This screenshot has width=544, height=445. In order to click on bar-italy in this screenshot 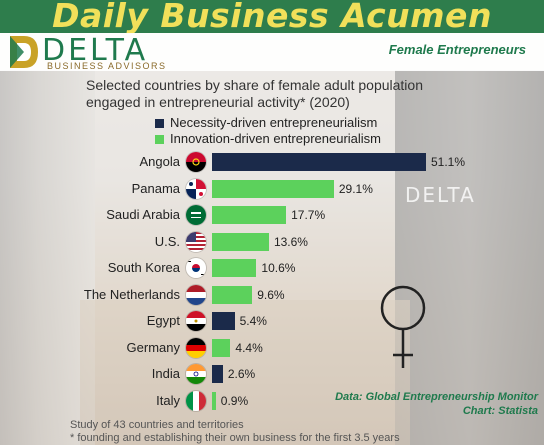, I will do `click(214, 400)`.